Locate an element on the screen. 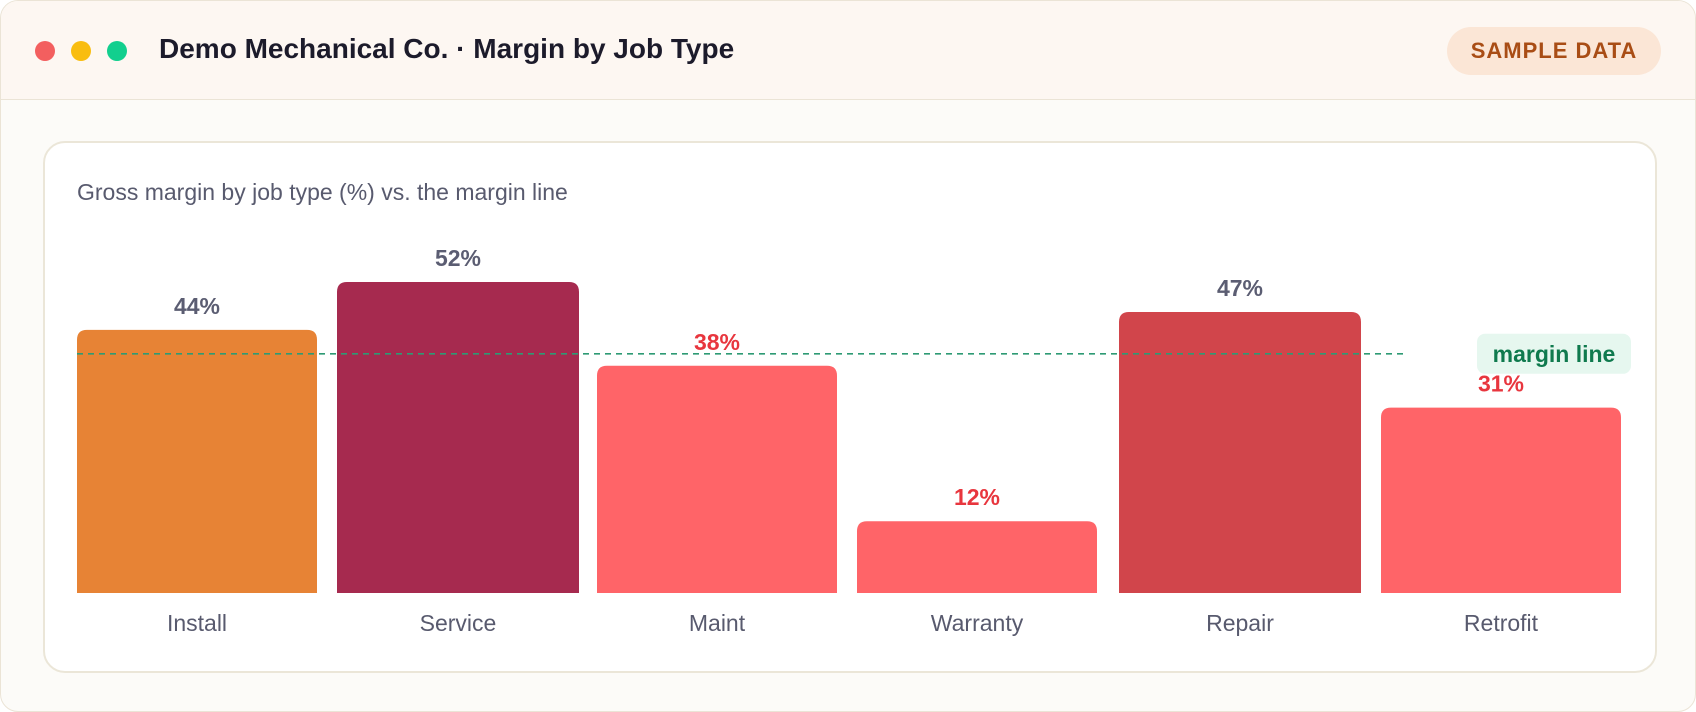  maximize-button is located at coordinates (117, 51).